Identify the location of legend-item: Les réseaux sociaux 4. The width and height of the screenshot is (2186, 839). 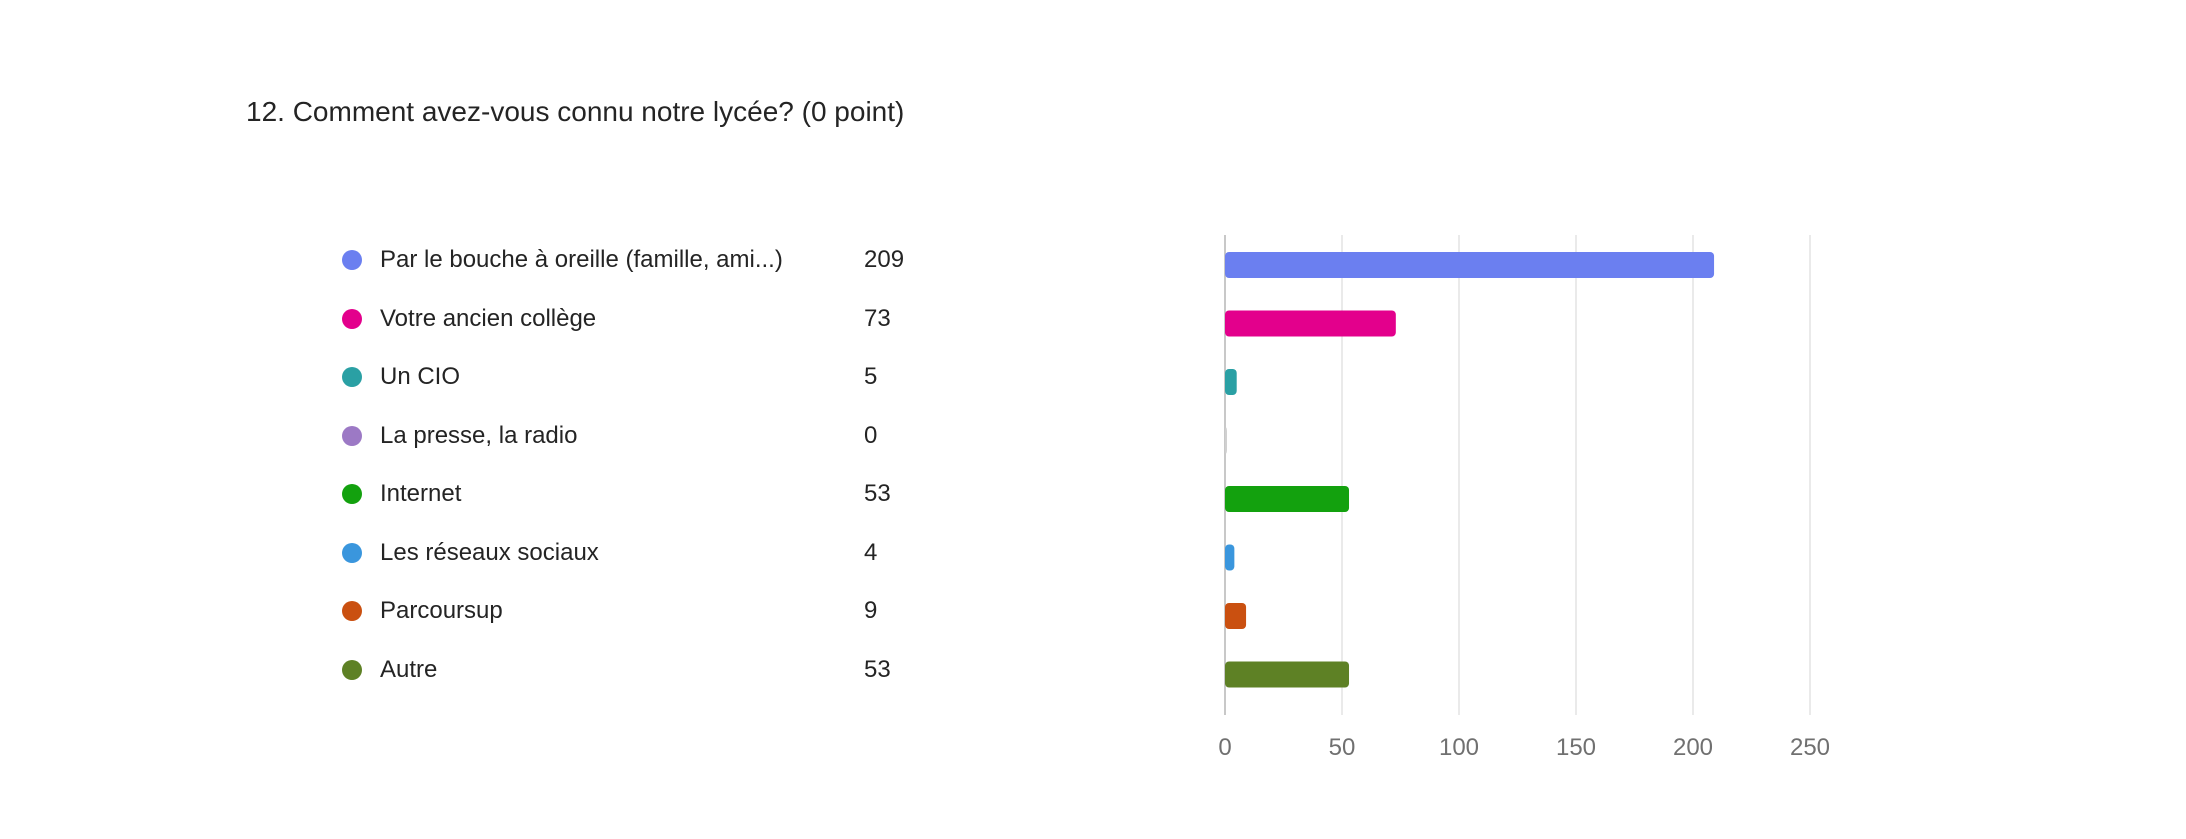
(692, 553).